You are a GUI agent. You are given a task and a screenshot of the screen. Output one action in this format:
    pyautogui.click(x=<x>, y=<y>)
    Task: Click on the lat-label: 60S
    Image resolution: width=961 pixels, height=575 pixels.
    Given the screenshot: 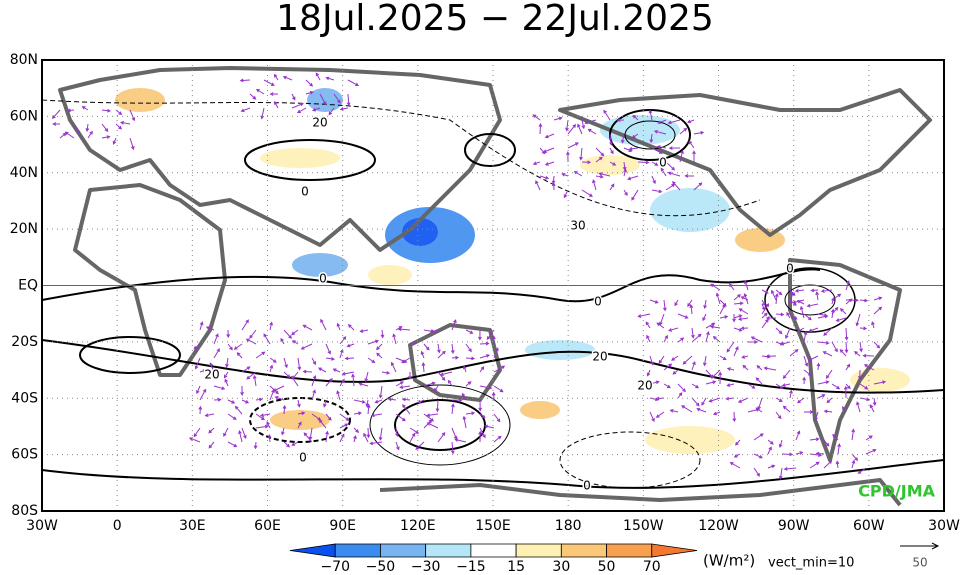 What is the action you would take?
    pyautogui.click(x=24, y=455)
    